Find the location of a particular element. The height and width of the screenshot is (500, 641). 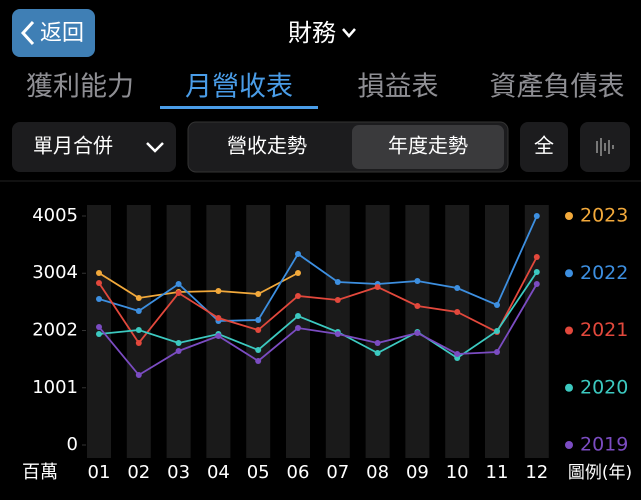

x-tick-label: 10 is located at coordinates (457, 472).